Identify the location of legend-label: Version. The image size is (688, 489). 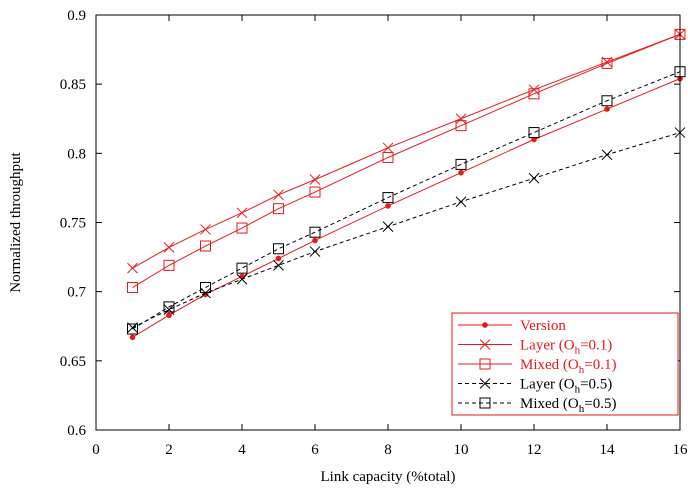
(543, 326).